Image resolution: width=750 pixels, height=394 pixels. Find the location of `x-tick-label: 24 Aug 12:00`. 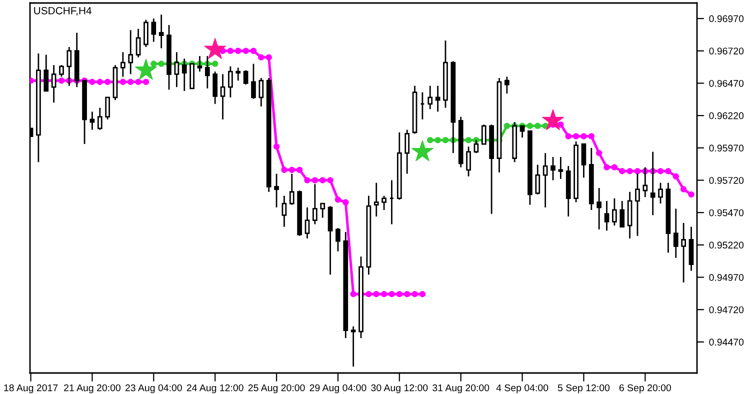

x-tick-label: 24 Aug 12:00 is located at coordinates (215, 389).